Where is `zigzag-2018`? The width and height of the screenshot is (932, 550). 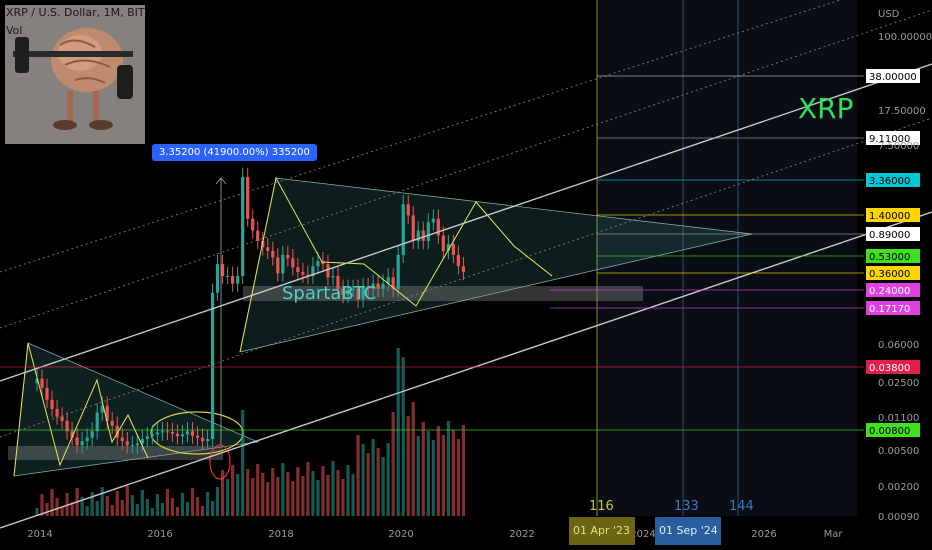 zigzag-2018 is located at coordinates (396, 264).